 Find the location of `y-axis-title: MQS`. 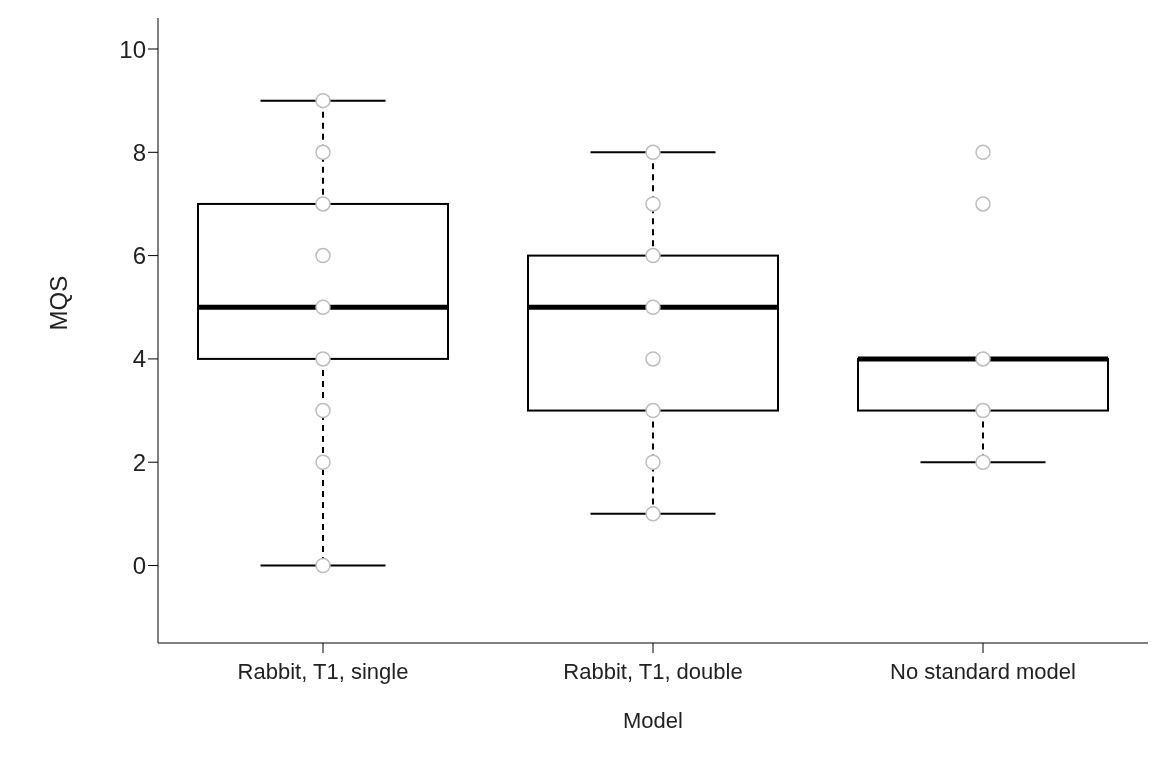

y-axis-title: MQS is located at coordinates (58, 303).